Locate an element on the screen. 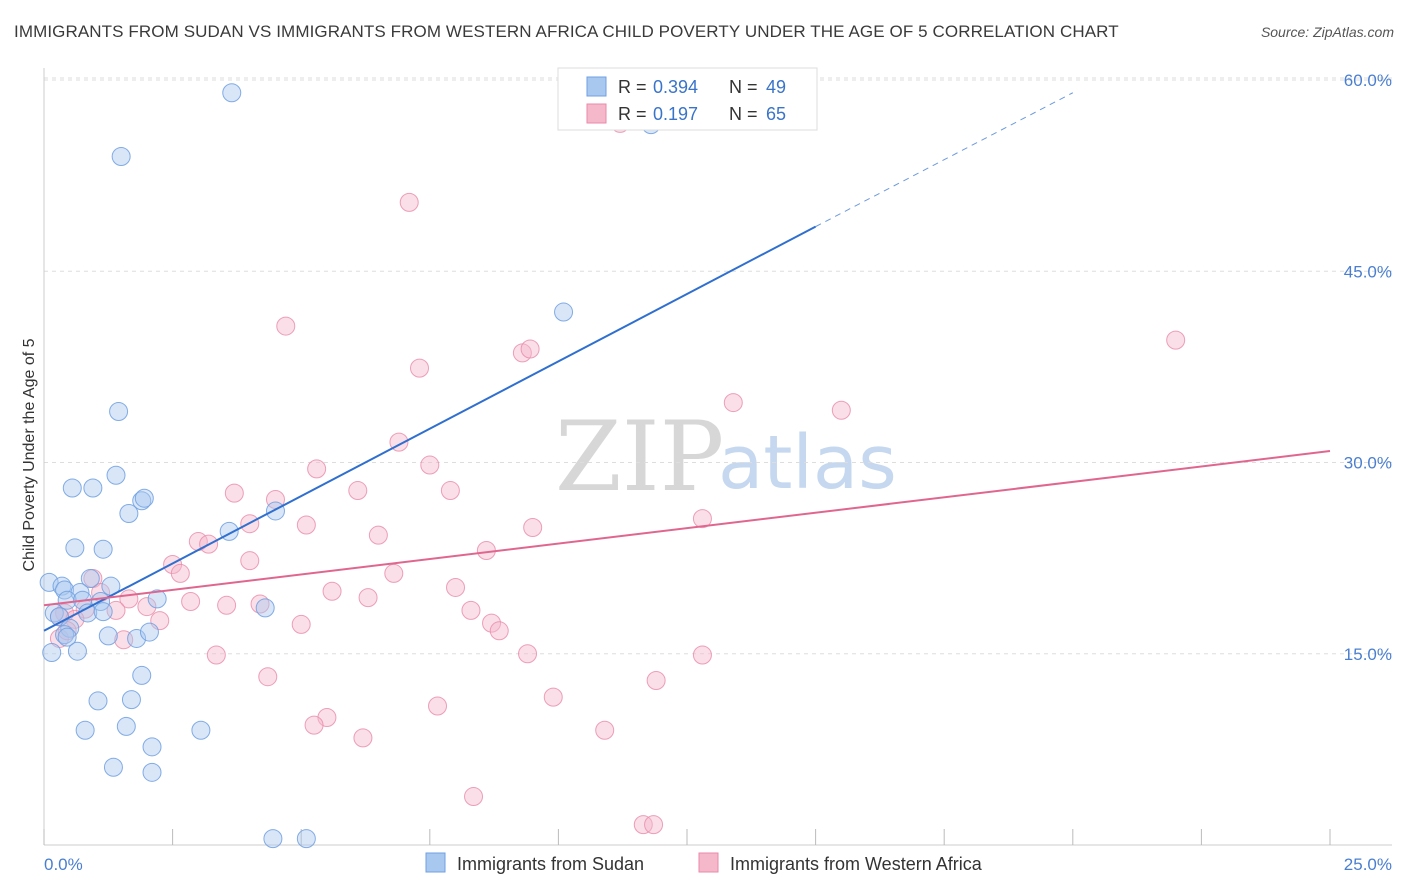  top-legend: R = 0.394 N = 49 R = 0.197 N = 65 is located at coordinates (687, 99).